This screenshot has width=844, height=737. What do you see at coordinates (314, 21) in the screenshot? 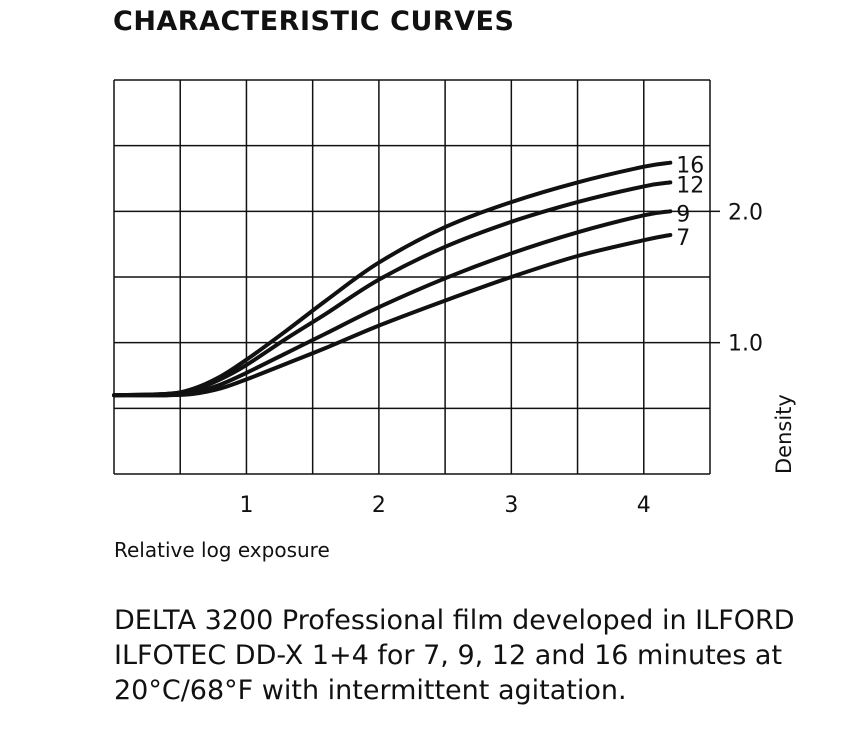
I see `chart-title: CHARACTERISTIC CURVES` at bounding box center [314, 21].